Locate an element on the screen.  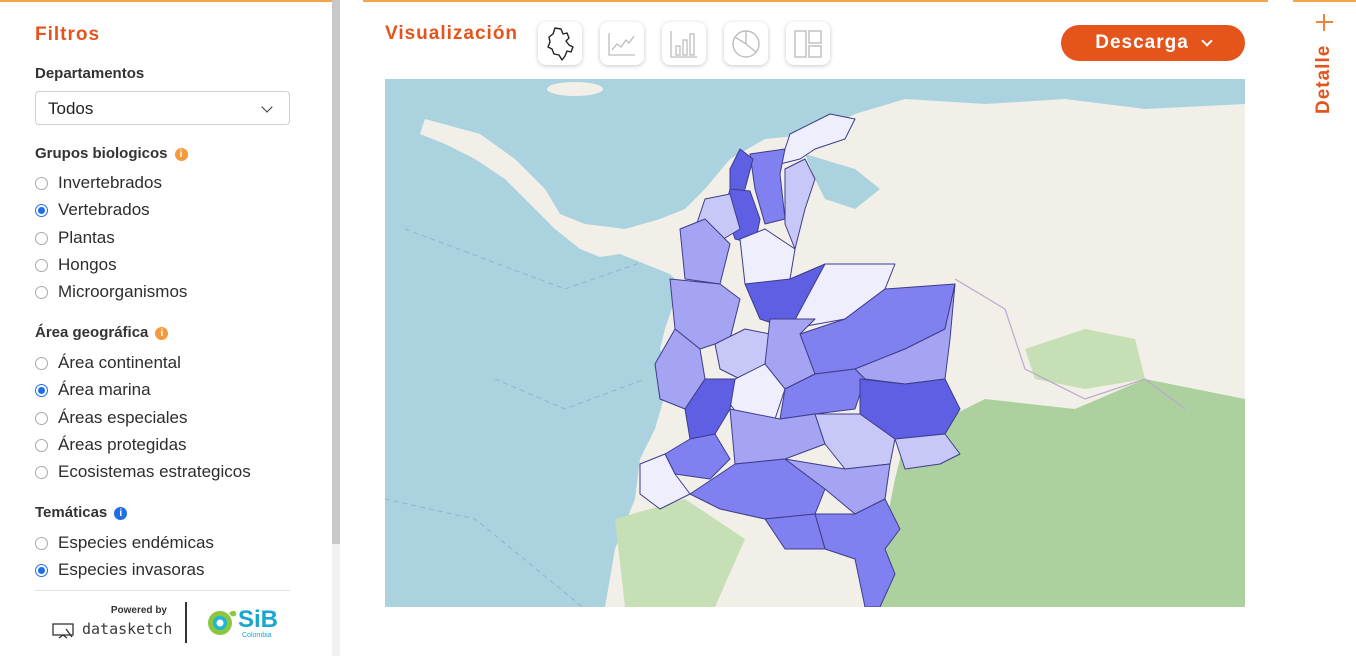
country-border is located at coordinates (1070, 344).